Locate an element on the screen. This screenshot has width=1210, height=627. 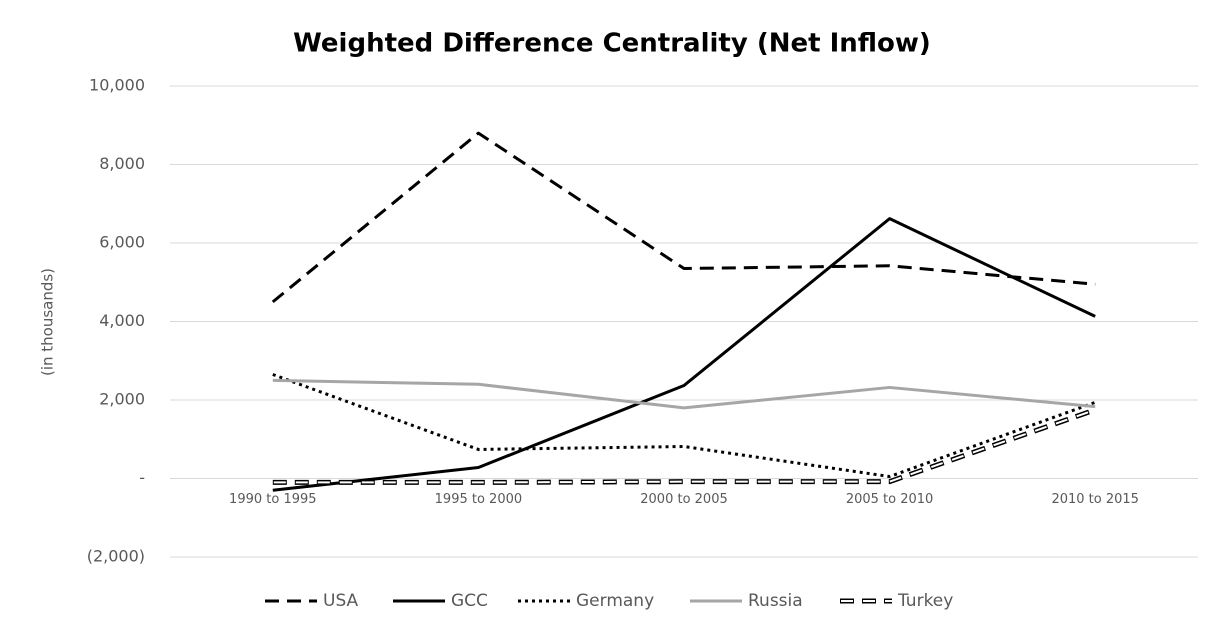
y-tick-label: 2,000 is located at coordinates (122, 399).